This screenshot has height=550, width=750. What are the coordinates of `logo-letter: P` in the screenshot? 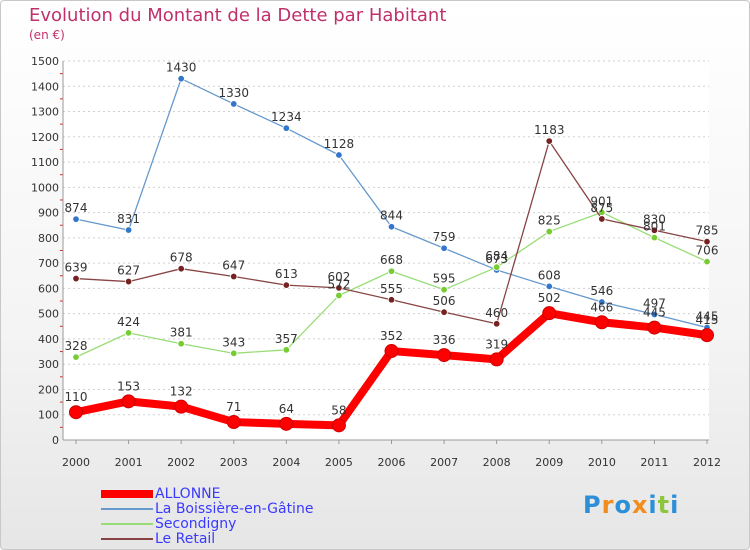 It's located at (592, 505).